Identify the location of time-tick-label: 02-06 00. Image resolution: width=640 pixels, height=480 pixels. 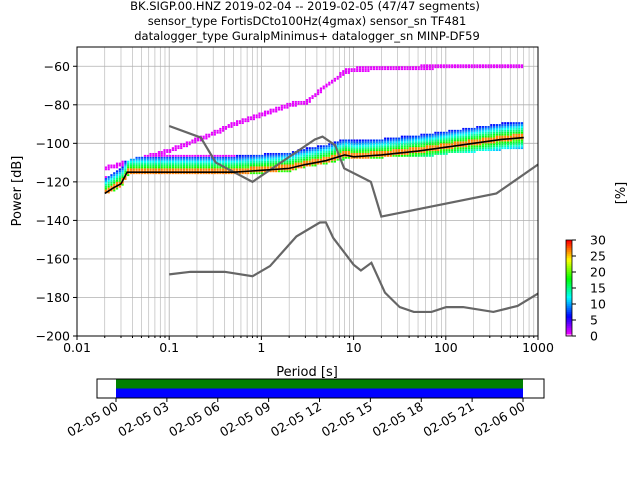
(499, 419).